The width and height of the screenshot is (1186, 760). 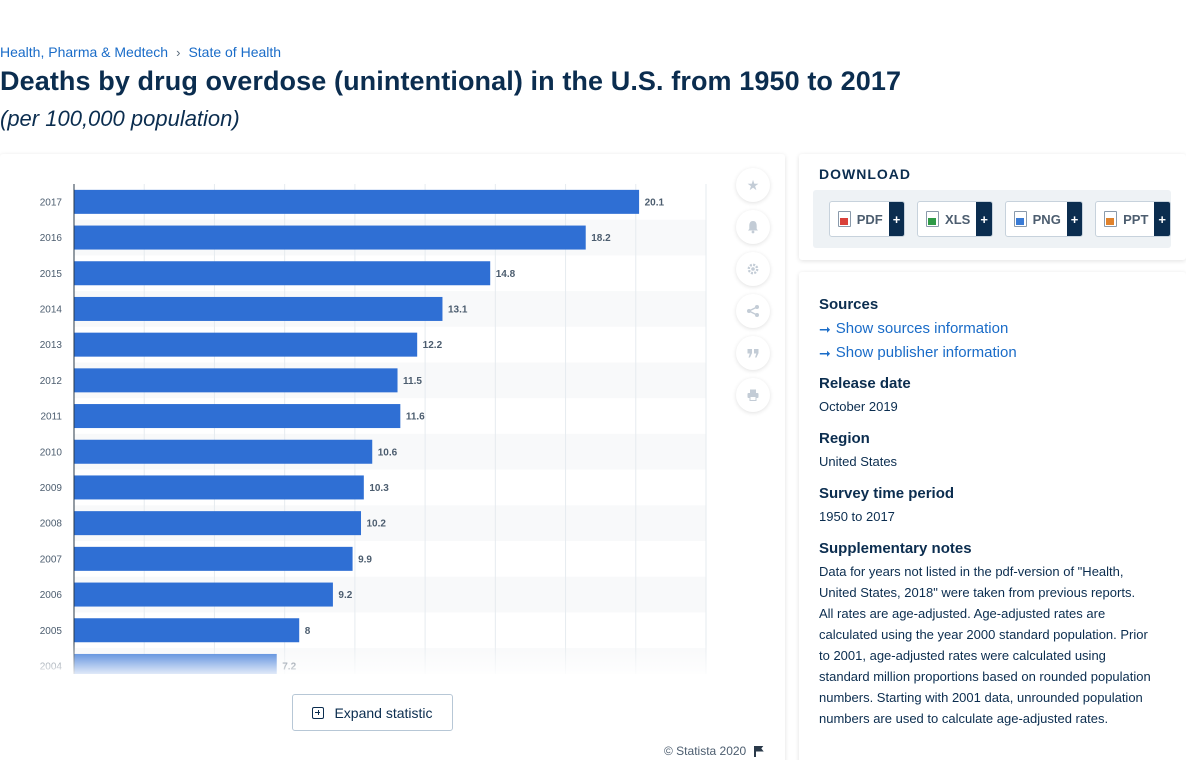 What do you see at coordinates (120, 118) in the screenshot?
I see `page-subtitle: (per 100,000 population)` at bounding box center [120, 118].